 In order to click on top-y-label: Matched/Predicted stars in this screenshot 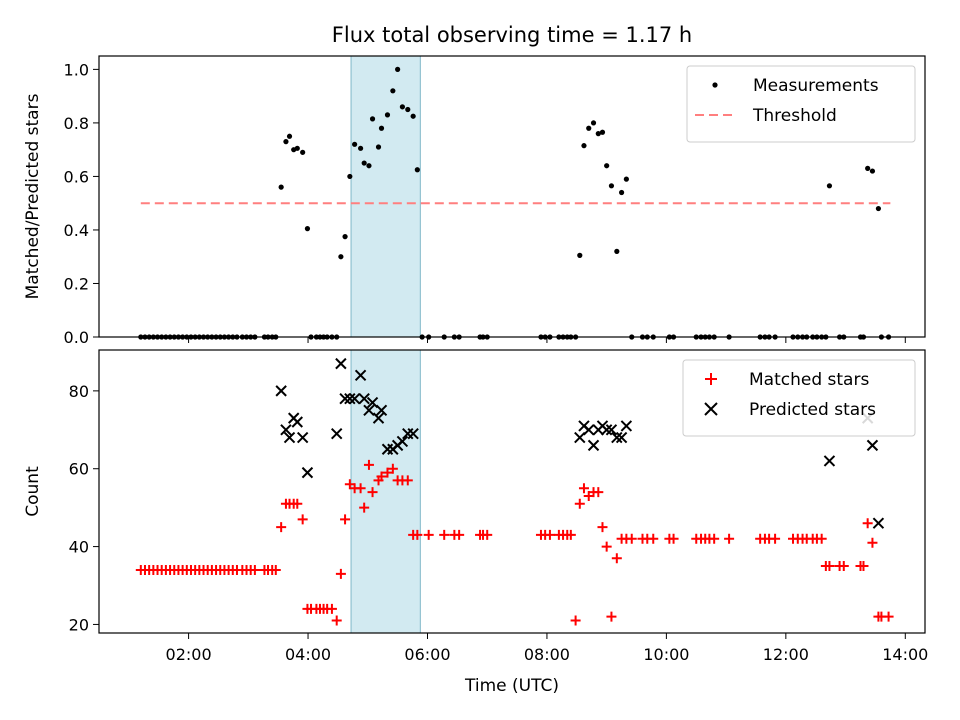, I will do `click(33, 196)`.